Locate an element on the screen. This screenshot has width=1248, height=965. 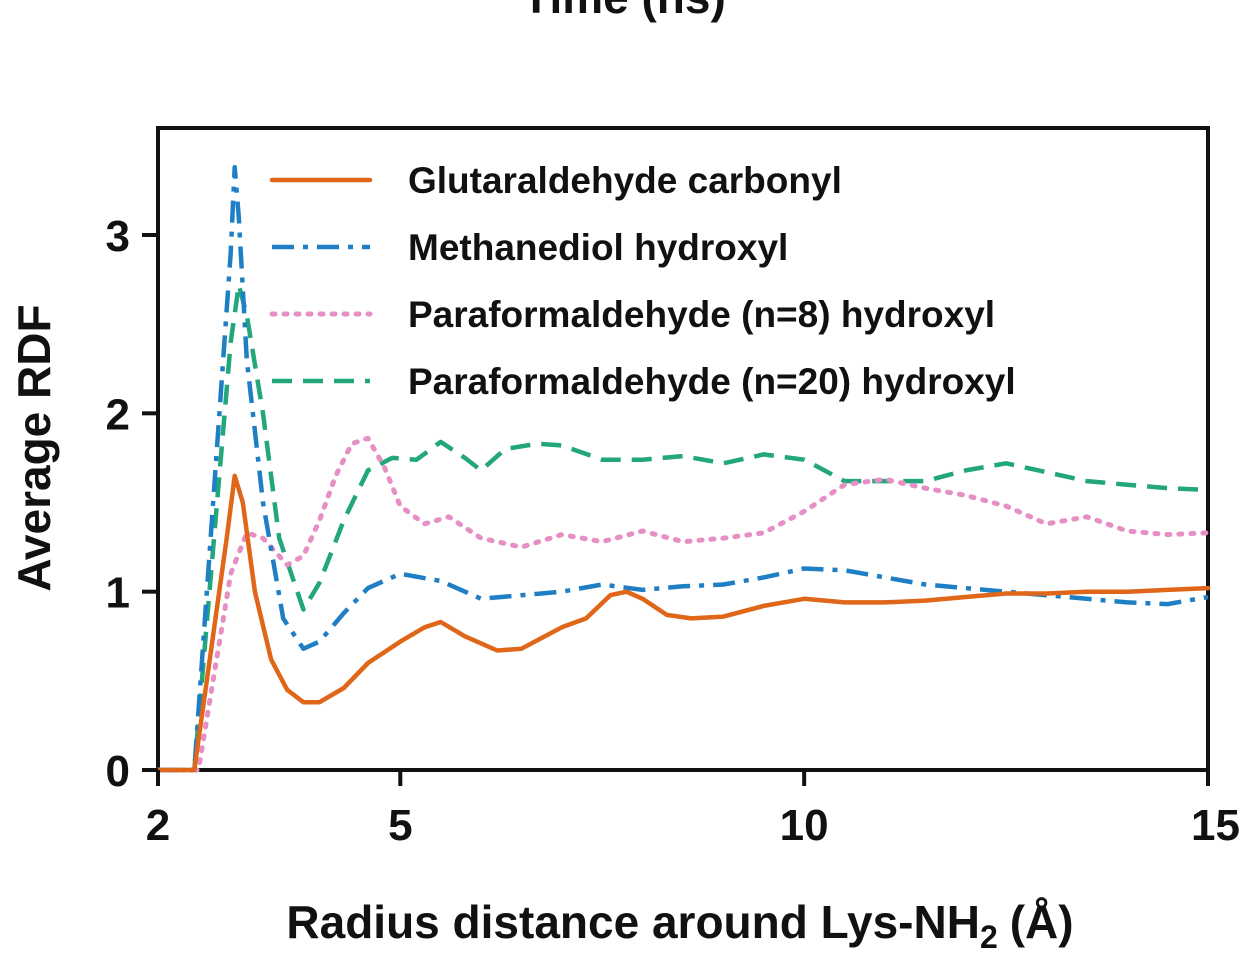
x-tick-label: 5 is located at coordinates (400, 825).